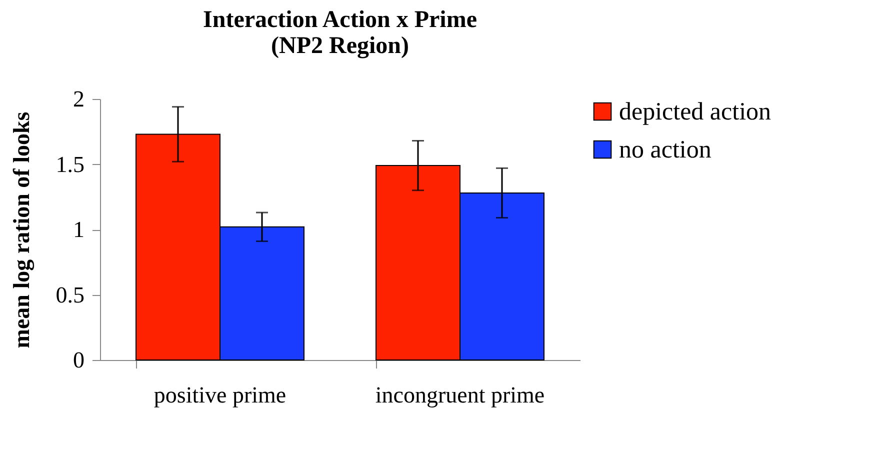 The width and height of the screenshot is (875, 457). What do you see at coordinates (695, 112) in the screenshot?
I see `legend-label: depicted action` at bounding box center [695, 112].